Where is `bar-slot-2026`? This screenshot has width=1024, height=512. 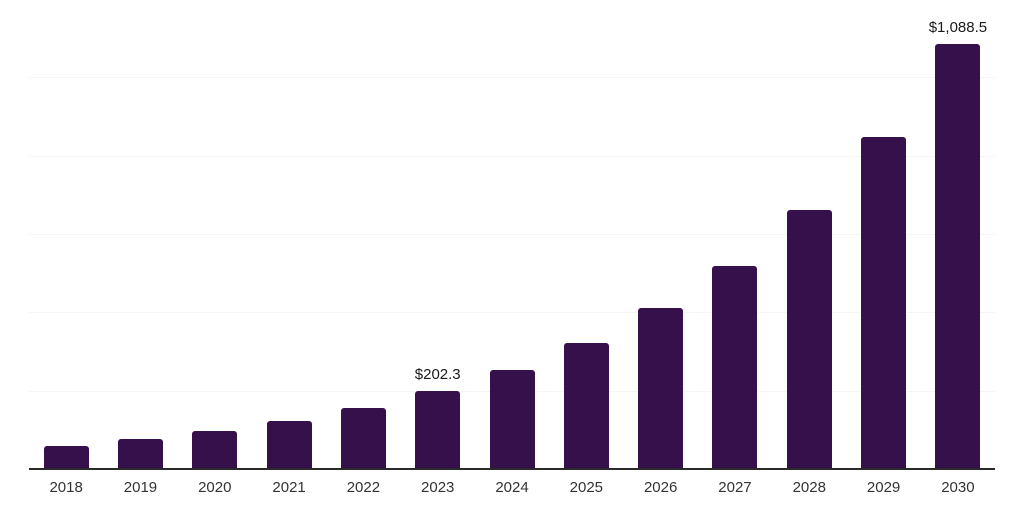
bar-slot-2026 is located at coordinates (661, 235).